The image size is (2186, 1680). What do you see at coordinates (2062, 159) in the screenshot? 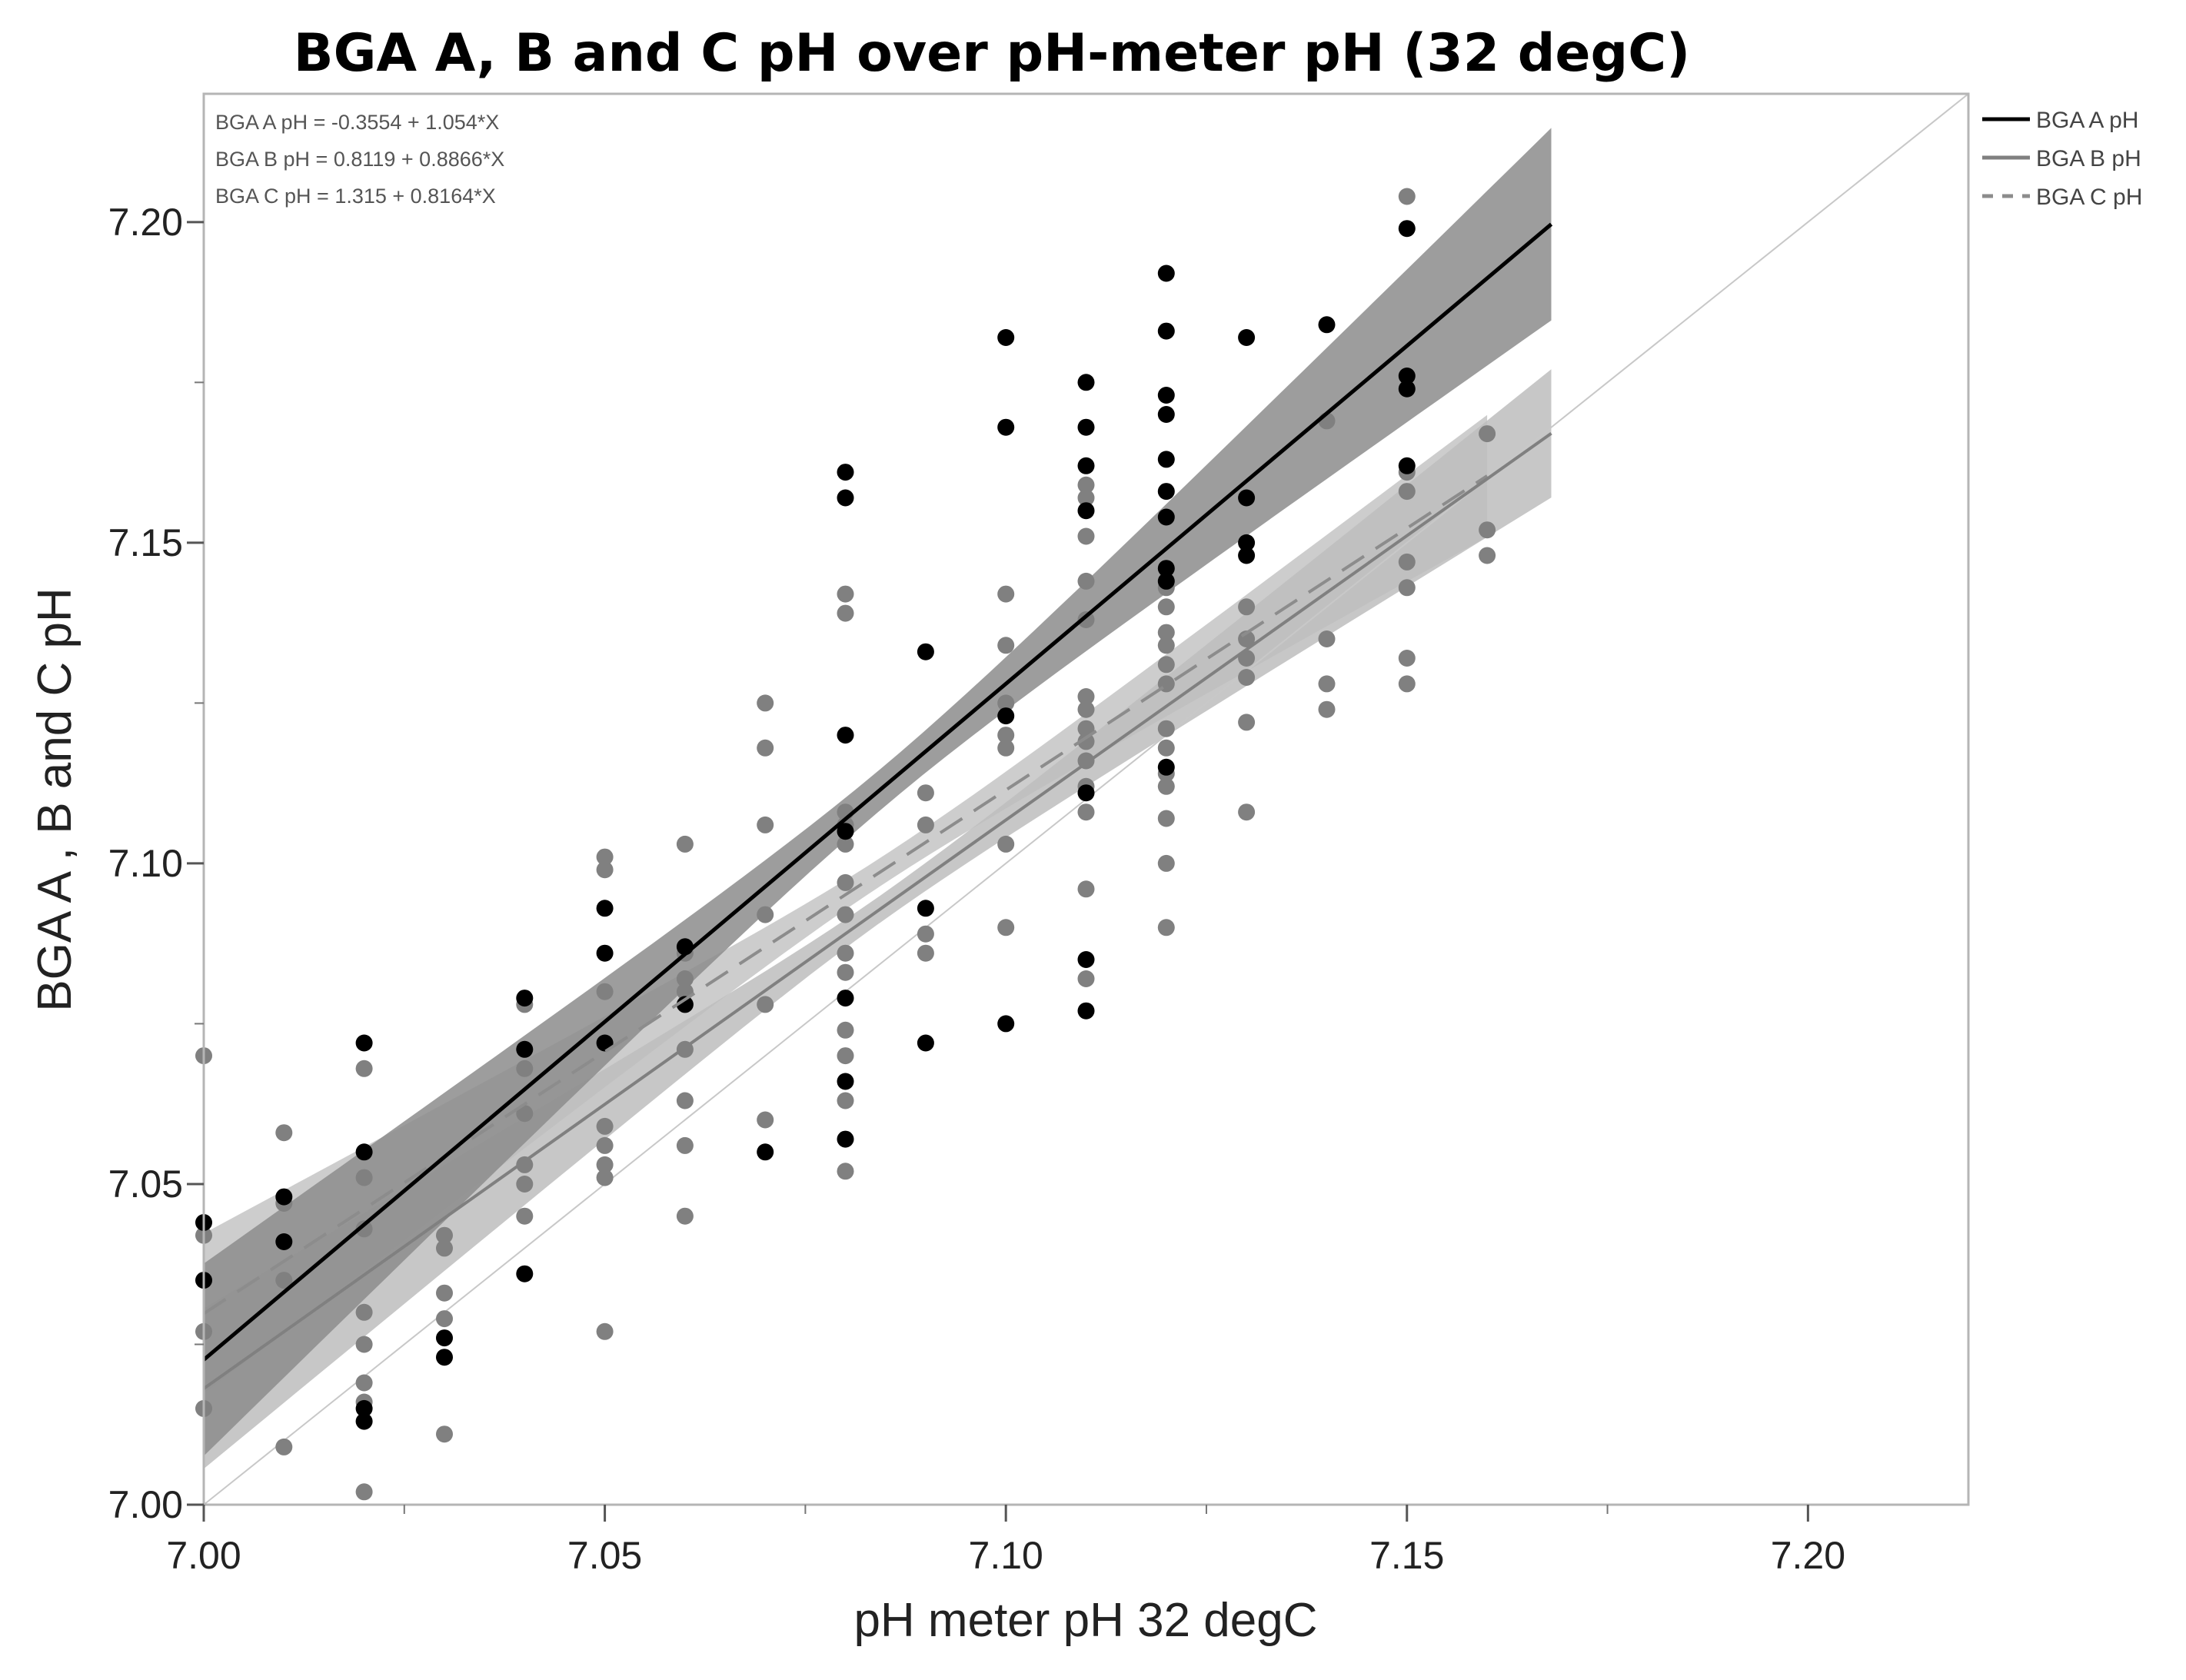
I see `legend: BGA A pH BGA B pH BGA C pH` at bounding box center [2062, 159].